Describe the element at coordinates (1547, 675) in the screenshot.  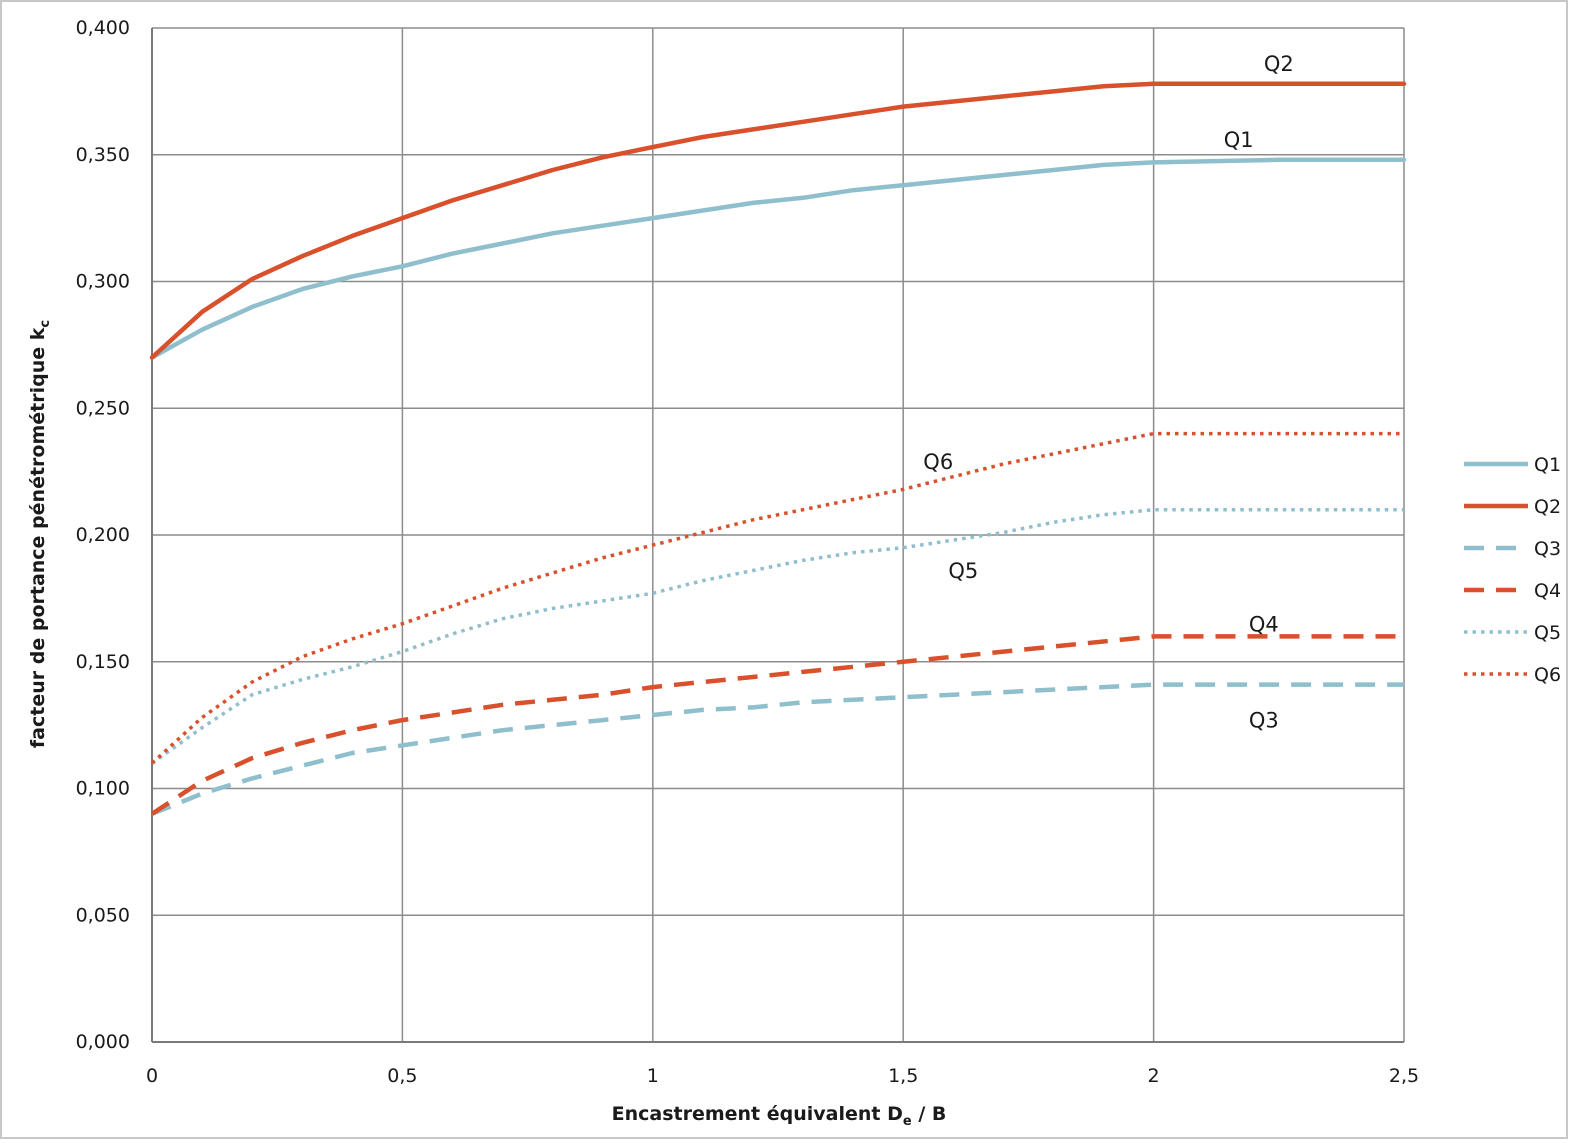
I see `legend-label-q6: Q6` at that location.